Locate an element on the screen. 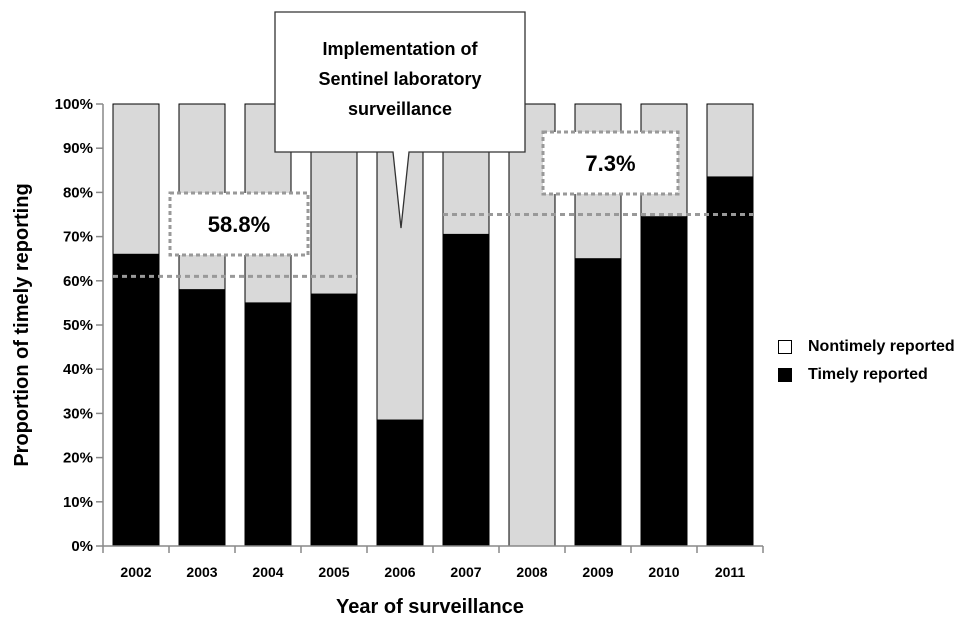 Image resolution: width=980 pixels, height=621 pixels. x-tick-label: 2002 is located at coordinates (135, 572).